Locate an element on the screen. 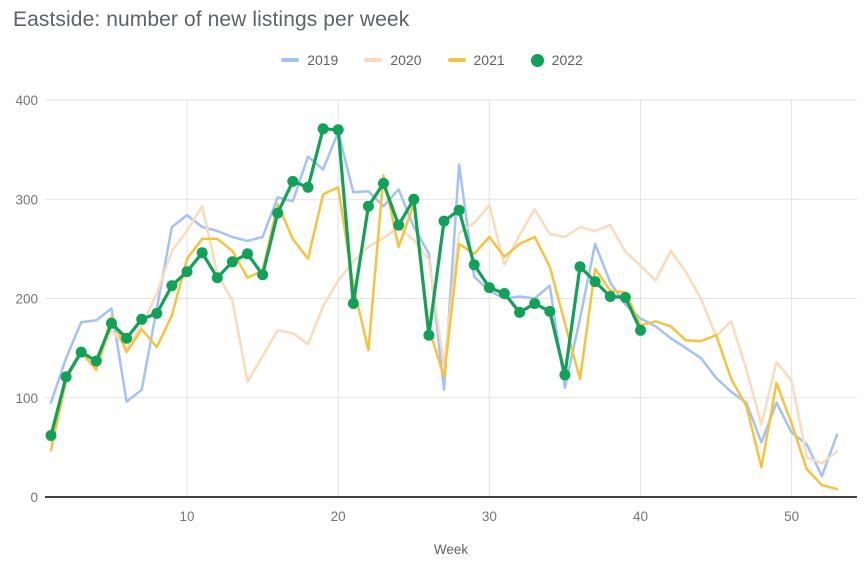  y-axis-tick-label: 200 is located at coordinates (26, 299).